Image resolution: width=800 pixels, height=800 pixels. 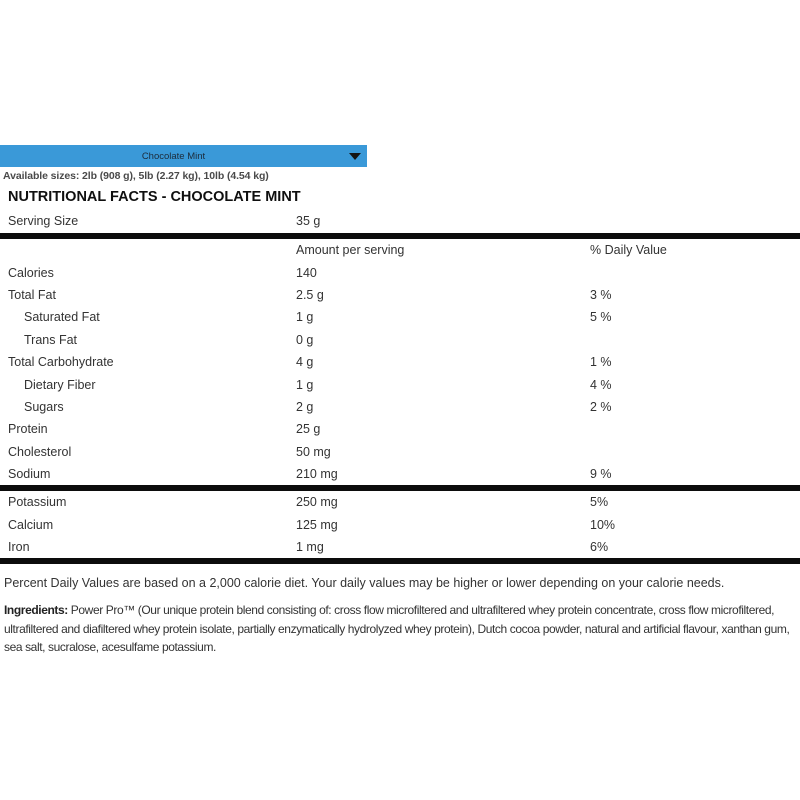 I want to click on flavor-selected-value: Chocolate Mint, so click(x=173, y=156).